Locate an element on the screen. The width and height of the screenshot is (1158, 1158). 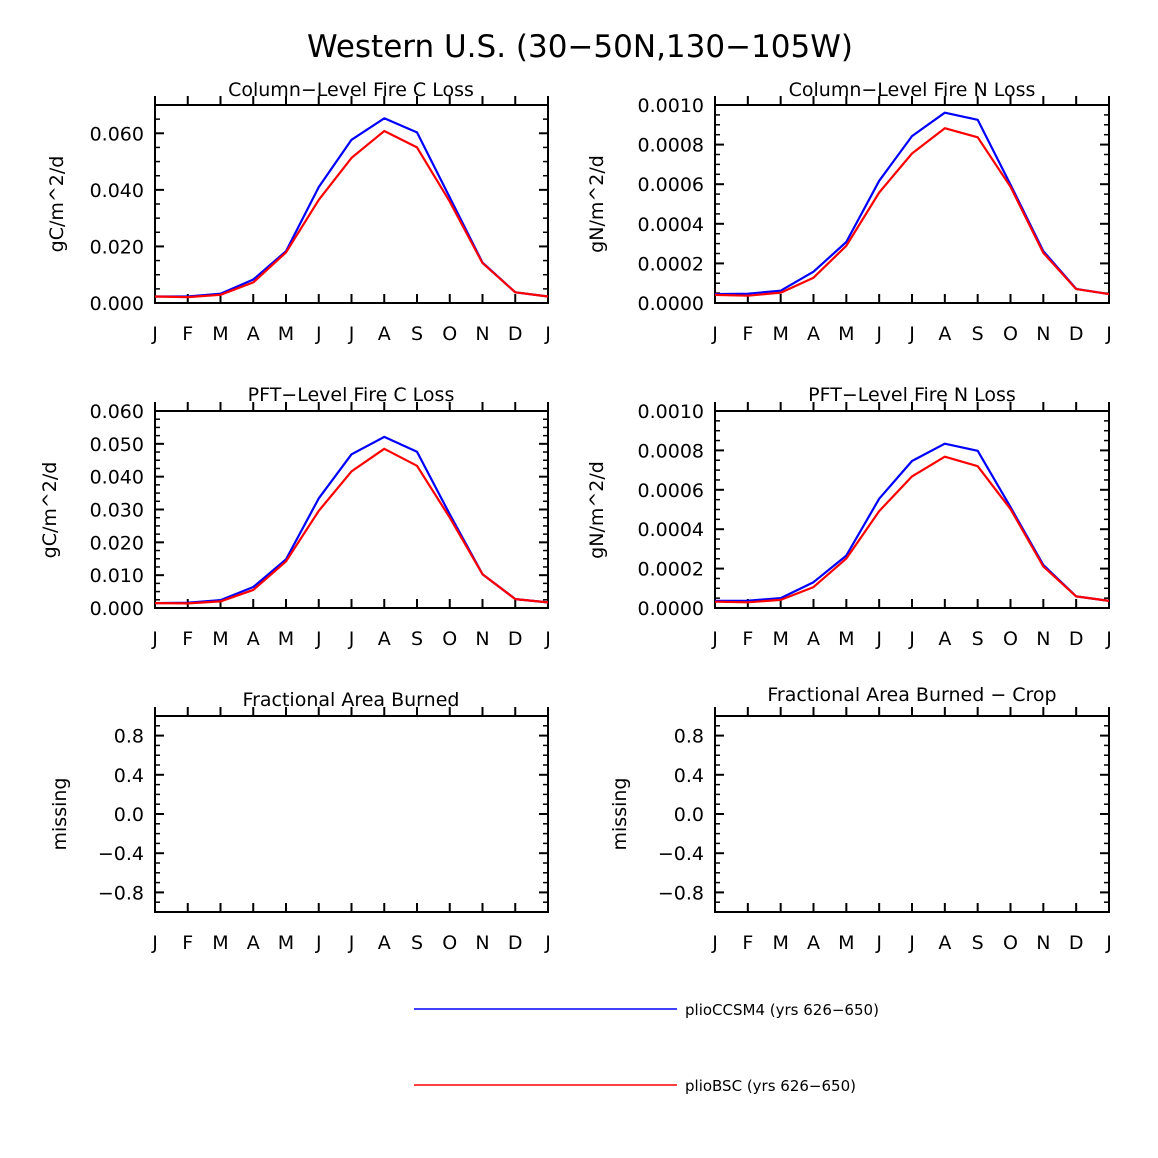
y-tick-label: 0.8 is located at coordinates (689, 737).